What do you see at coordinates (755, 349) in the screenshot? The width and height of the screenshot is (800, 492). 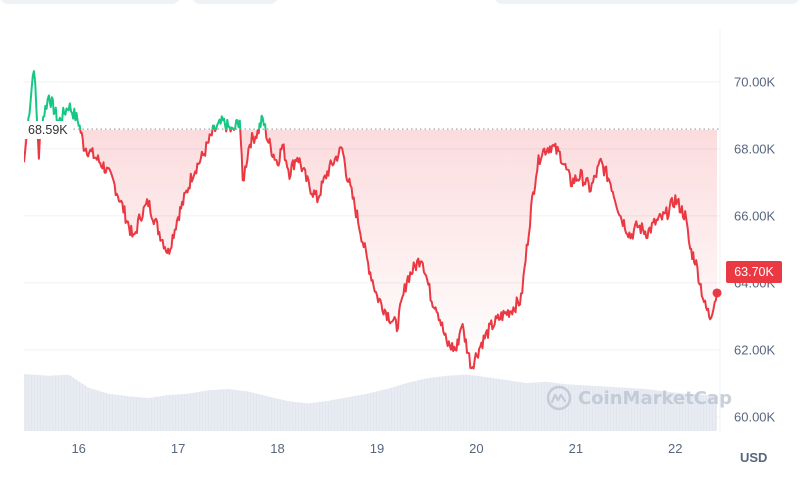 I see `y-tick-label: 62.00K` at bounding box center [755, 349].